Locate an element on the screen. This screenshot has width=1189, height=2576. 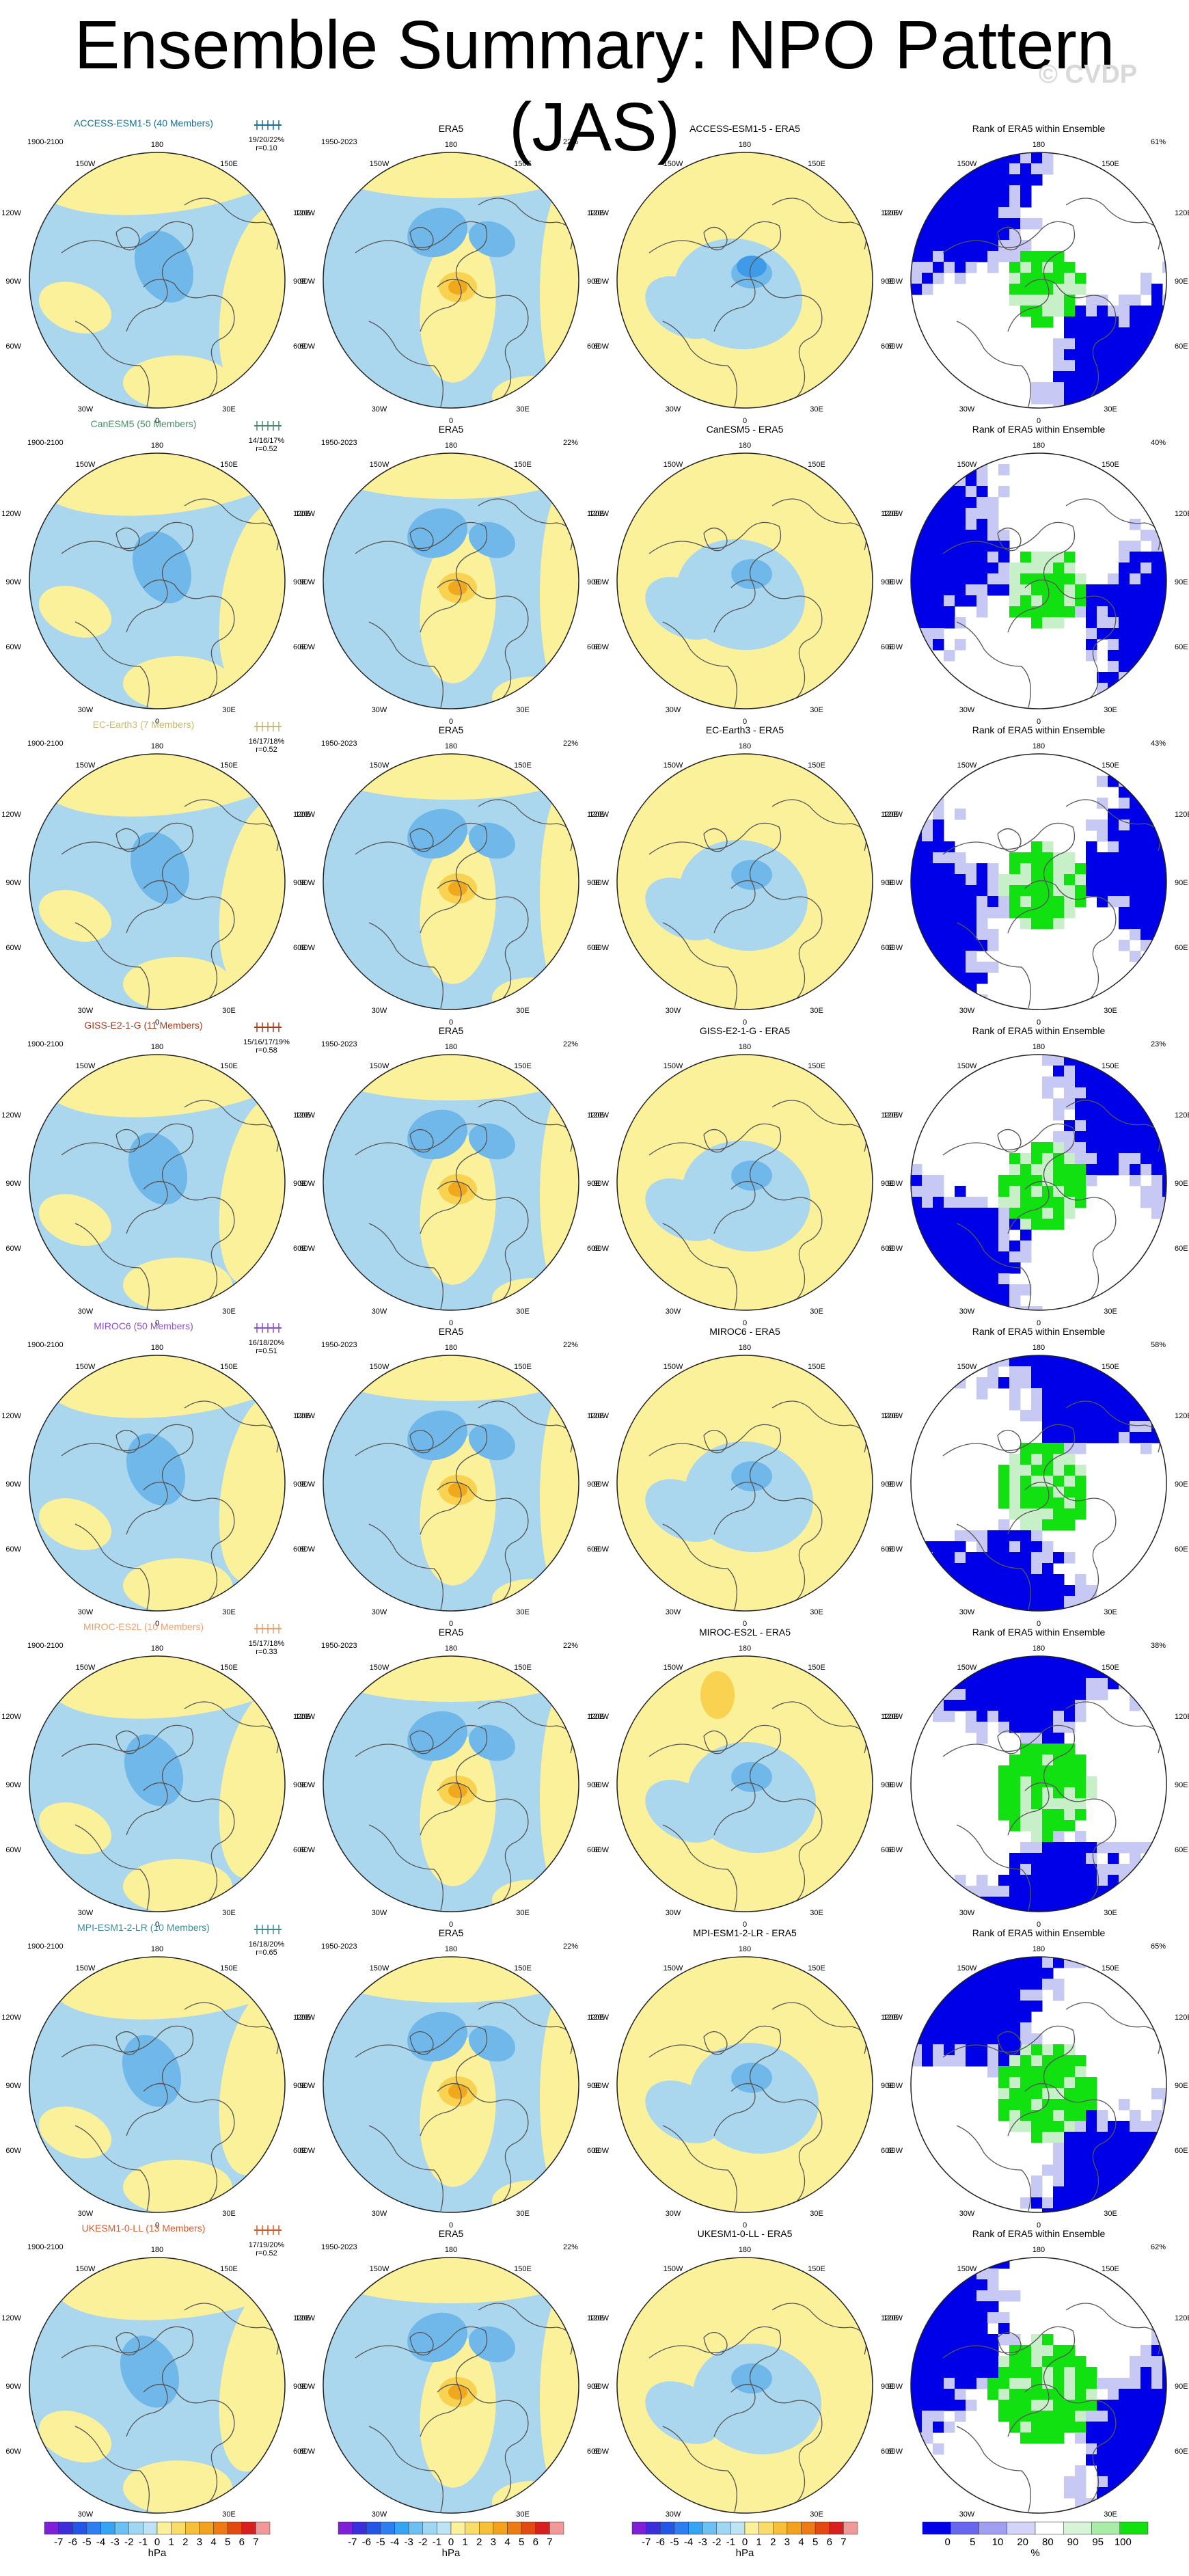
colorbar-tick: 1 is located at coordinates (464, 2542).